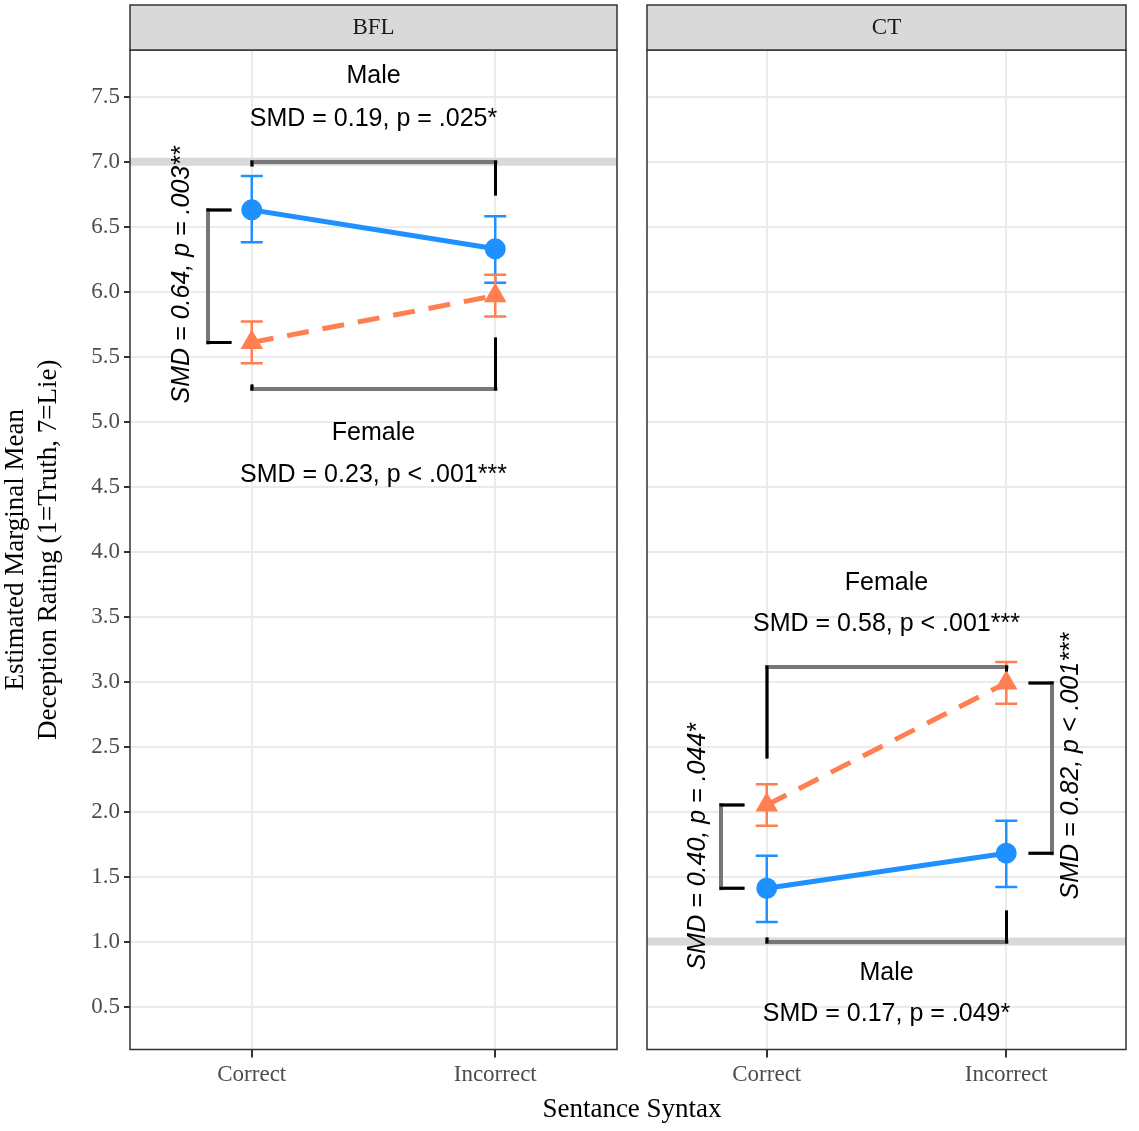  I want to click on y-tick-label: 2.0, so click(105, 810).